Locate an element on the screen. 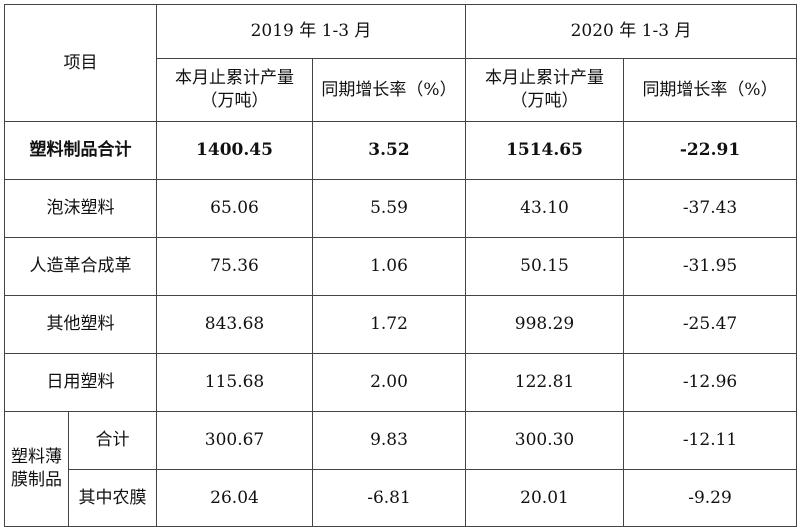 This screenshot has width=800, height=527. growth-2019: 3.52 is located at coordinates (389, 150).